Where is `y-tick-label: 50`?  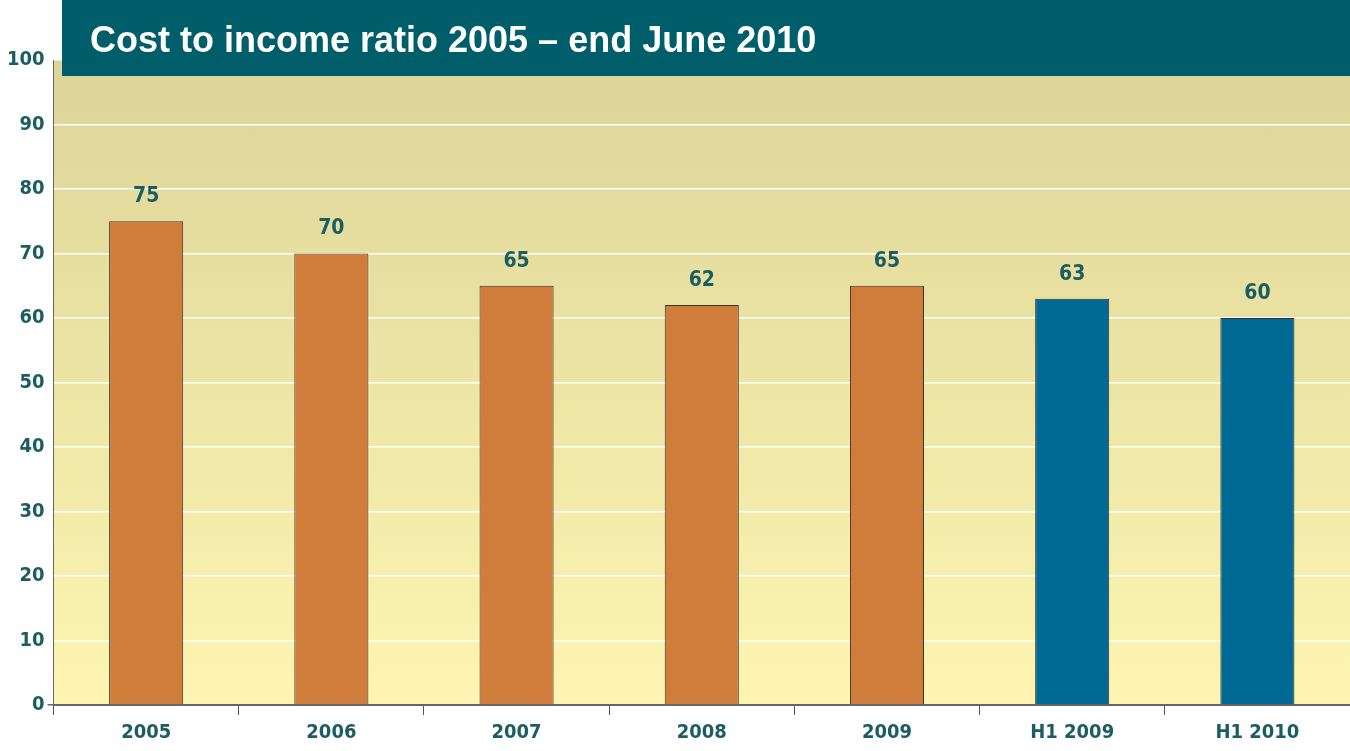
y-tick-label: 50 is located at coordinates (32, 380).